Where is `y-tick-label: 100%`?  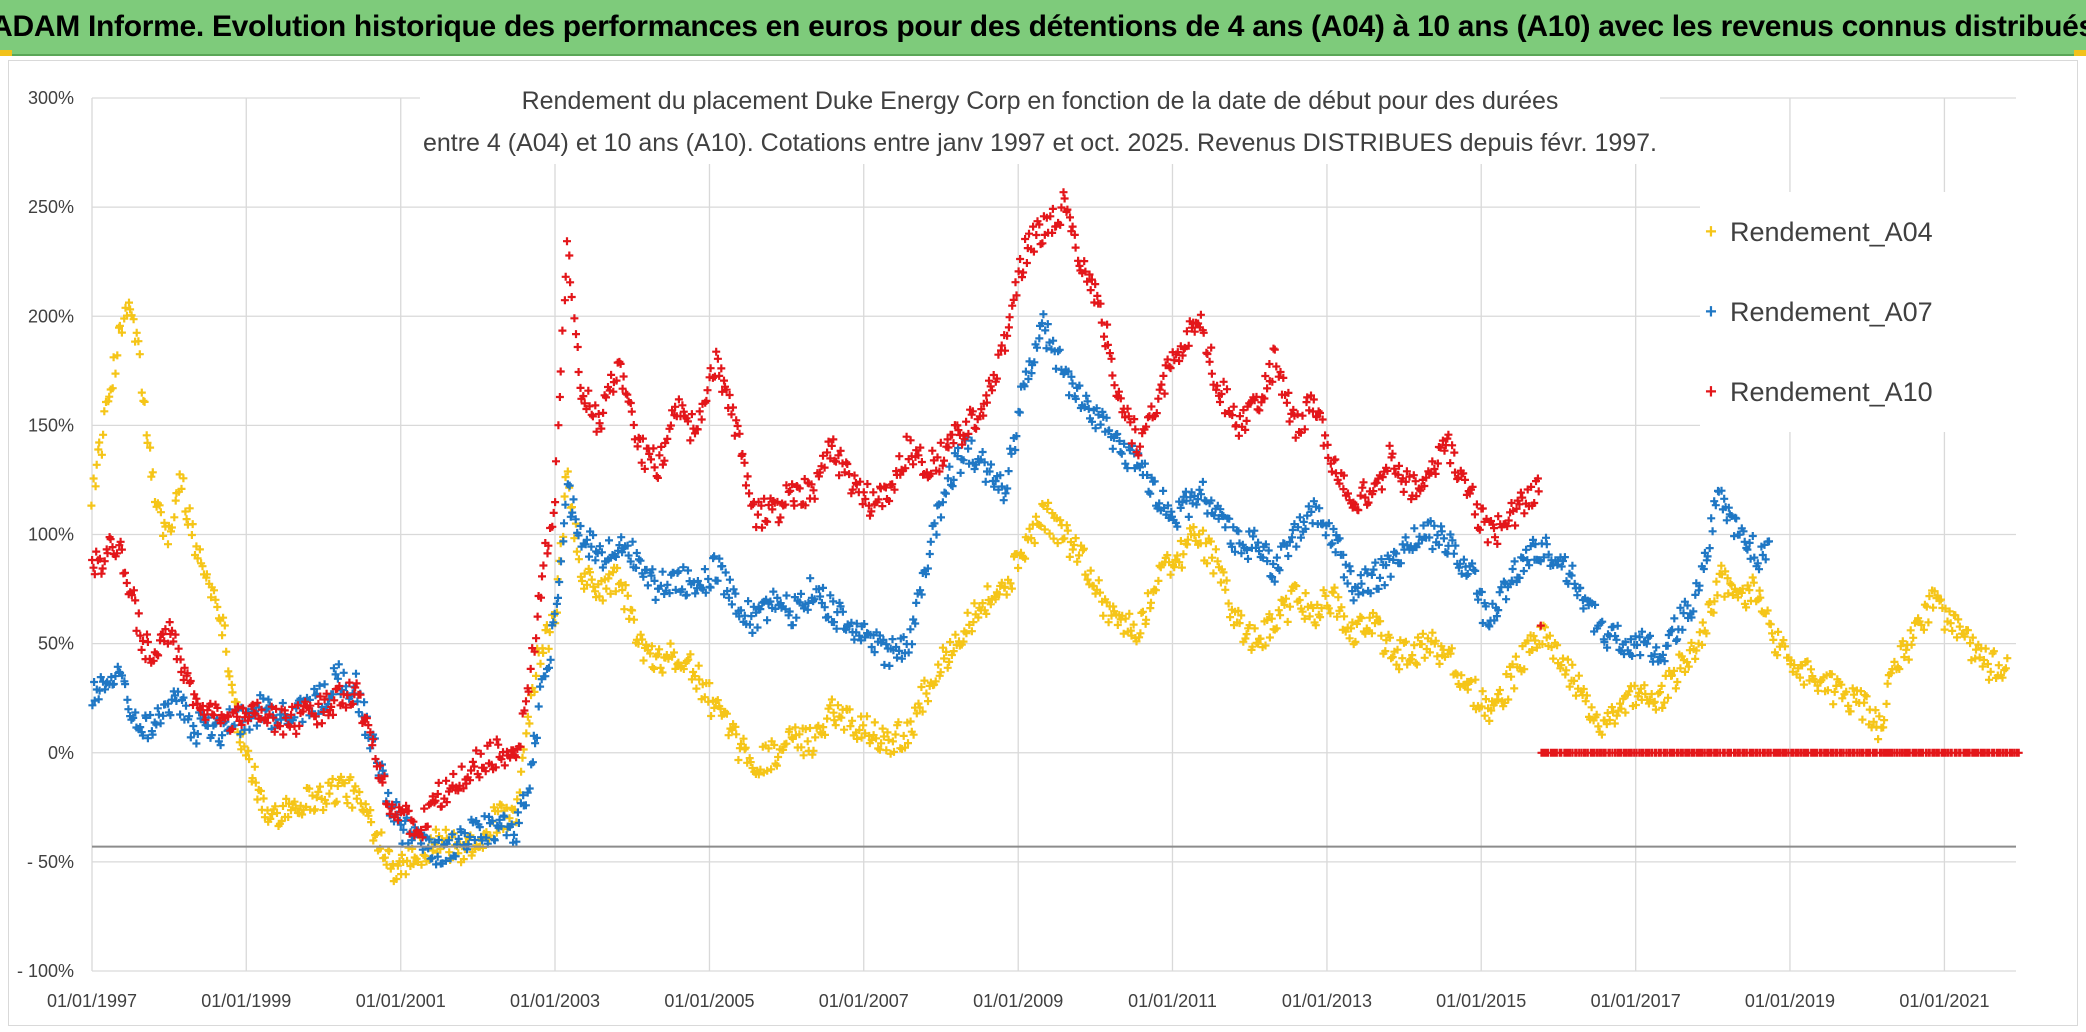
y-tick-label: 100% is located at coordinates (51, 535).